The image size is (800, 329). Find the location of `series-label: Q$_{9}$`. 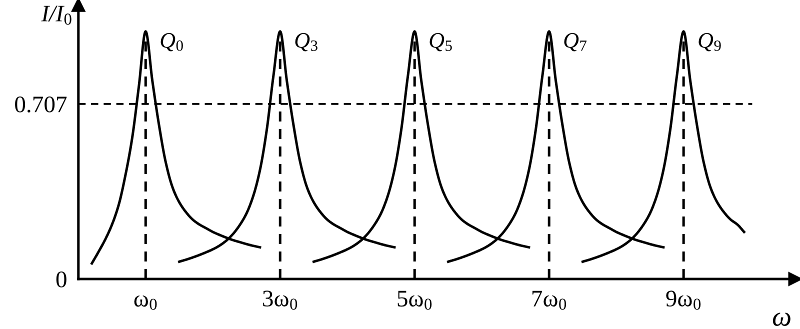

series-label: Q$_{9}$ is located at coordinates (709, 42).